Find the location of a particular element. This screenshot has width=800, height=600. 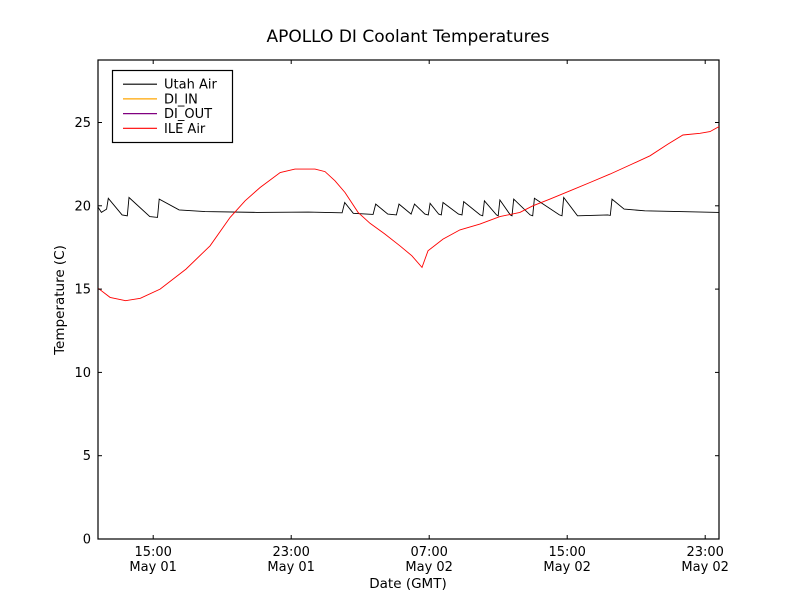

y-tick-label: 0 is located at coordinates (87, 540).